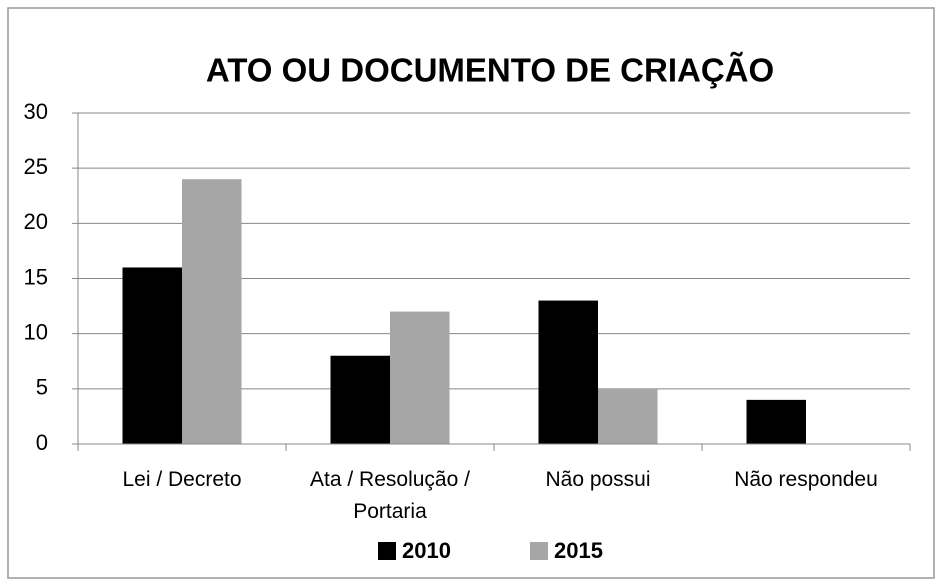 This screenshot has width=939, height=580. I want to click on x-tick-label: Não respondeu, so click(806, 479).